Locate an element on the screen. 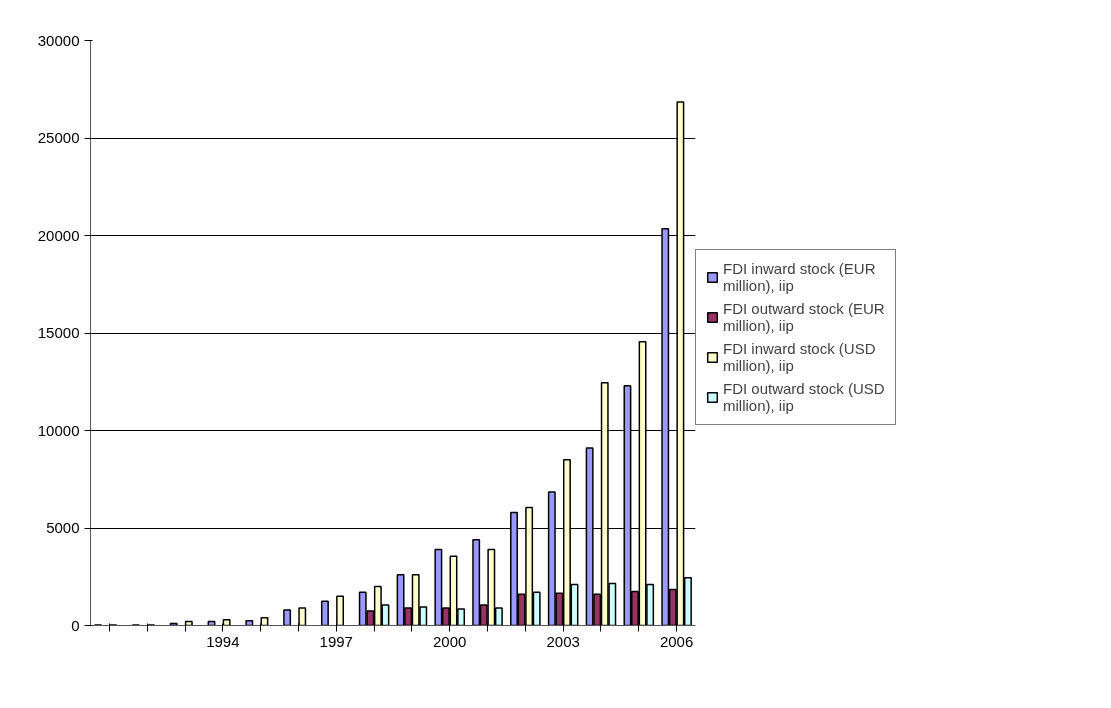 Image resolution: width=1111 pixels, height=708 pixels. x-tick-label: 2003 is located at coordinates (563, 641).